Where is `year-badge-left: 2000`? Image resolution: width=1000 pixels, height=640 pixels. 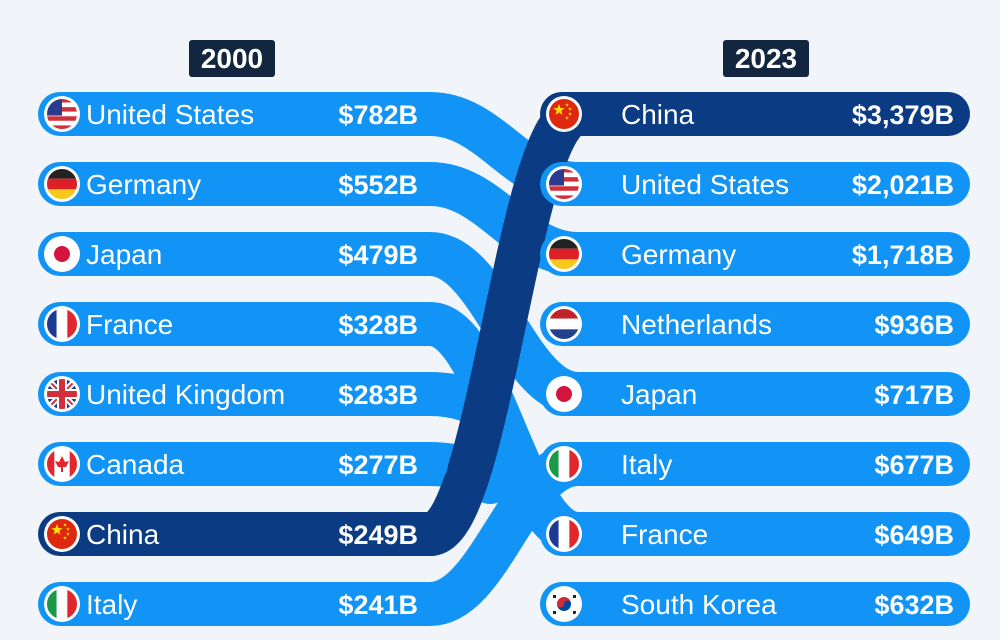 year-badge-left: 2000 is located at coordinates (232, 58).